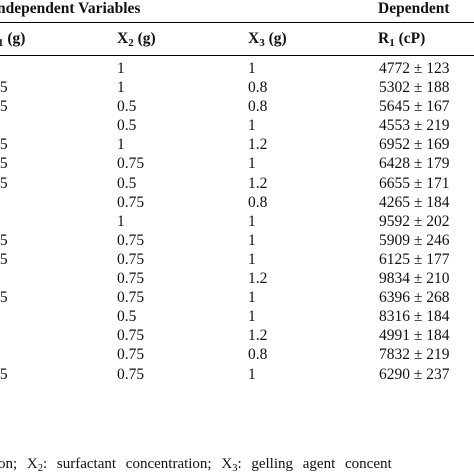 This screenshot has height=474, width=474. Describe the element at coordinates (262, 43) in the screenshot. I see `column-header-x3-sub: 3` at that location.